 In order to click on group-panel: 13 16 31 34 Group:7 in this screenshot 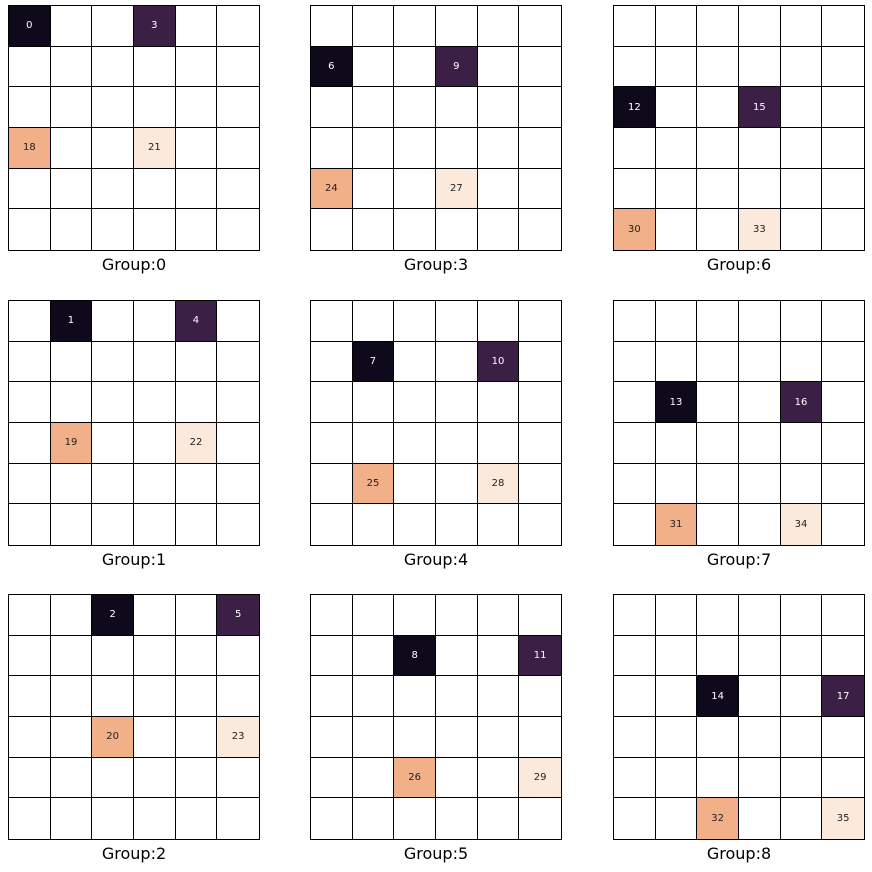, I will do `click(739, 435)`.